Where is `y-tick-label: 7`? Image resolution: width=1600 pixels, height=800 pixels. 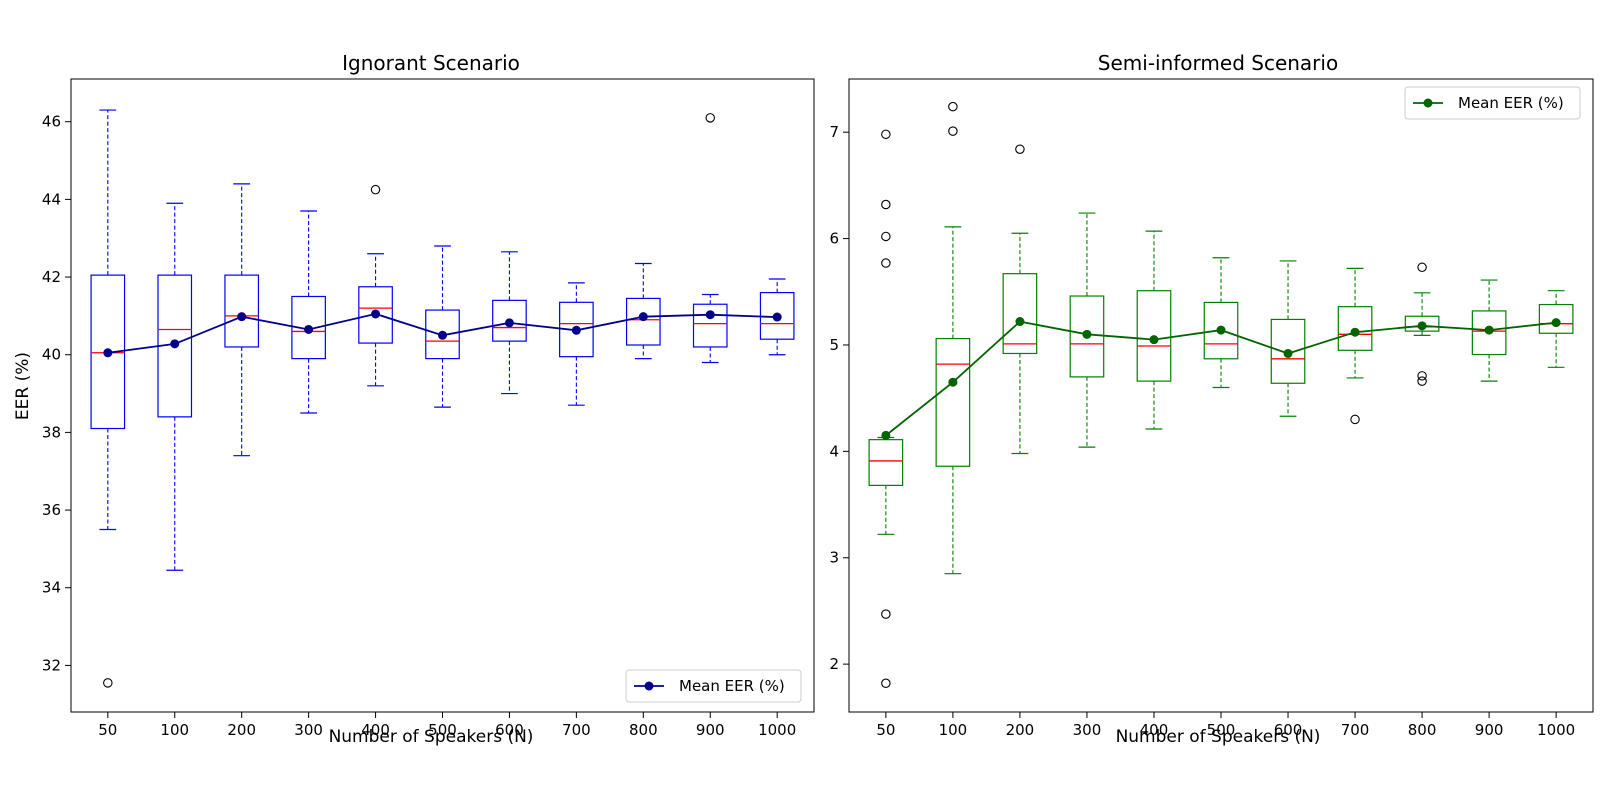
y-tick-label: 7 is located at coordinates (834, 132).